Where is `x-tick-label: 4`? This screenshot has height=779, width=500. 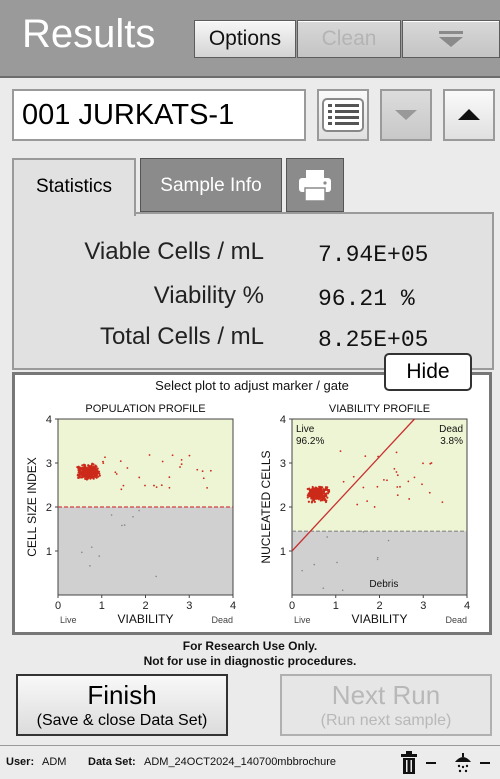
x-tick-label: 4 is located at coordinates (467, 606).